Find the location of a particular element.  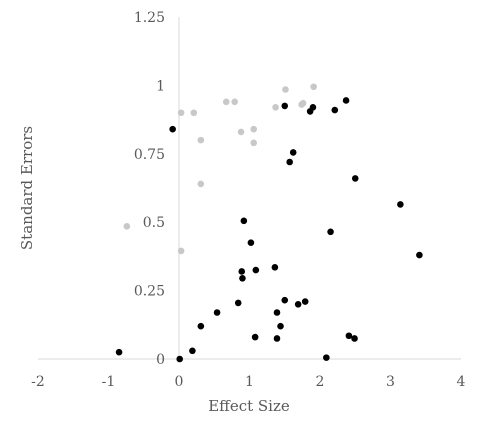

x-axis-label: Effect Size is located at coordinates (249, 406).